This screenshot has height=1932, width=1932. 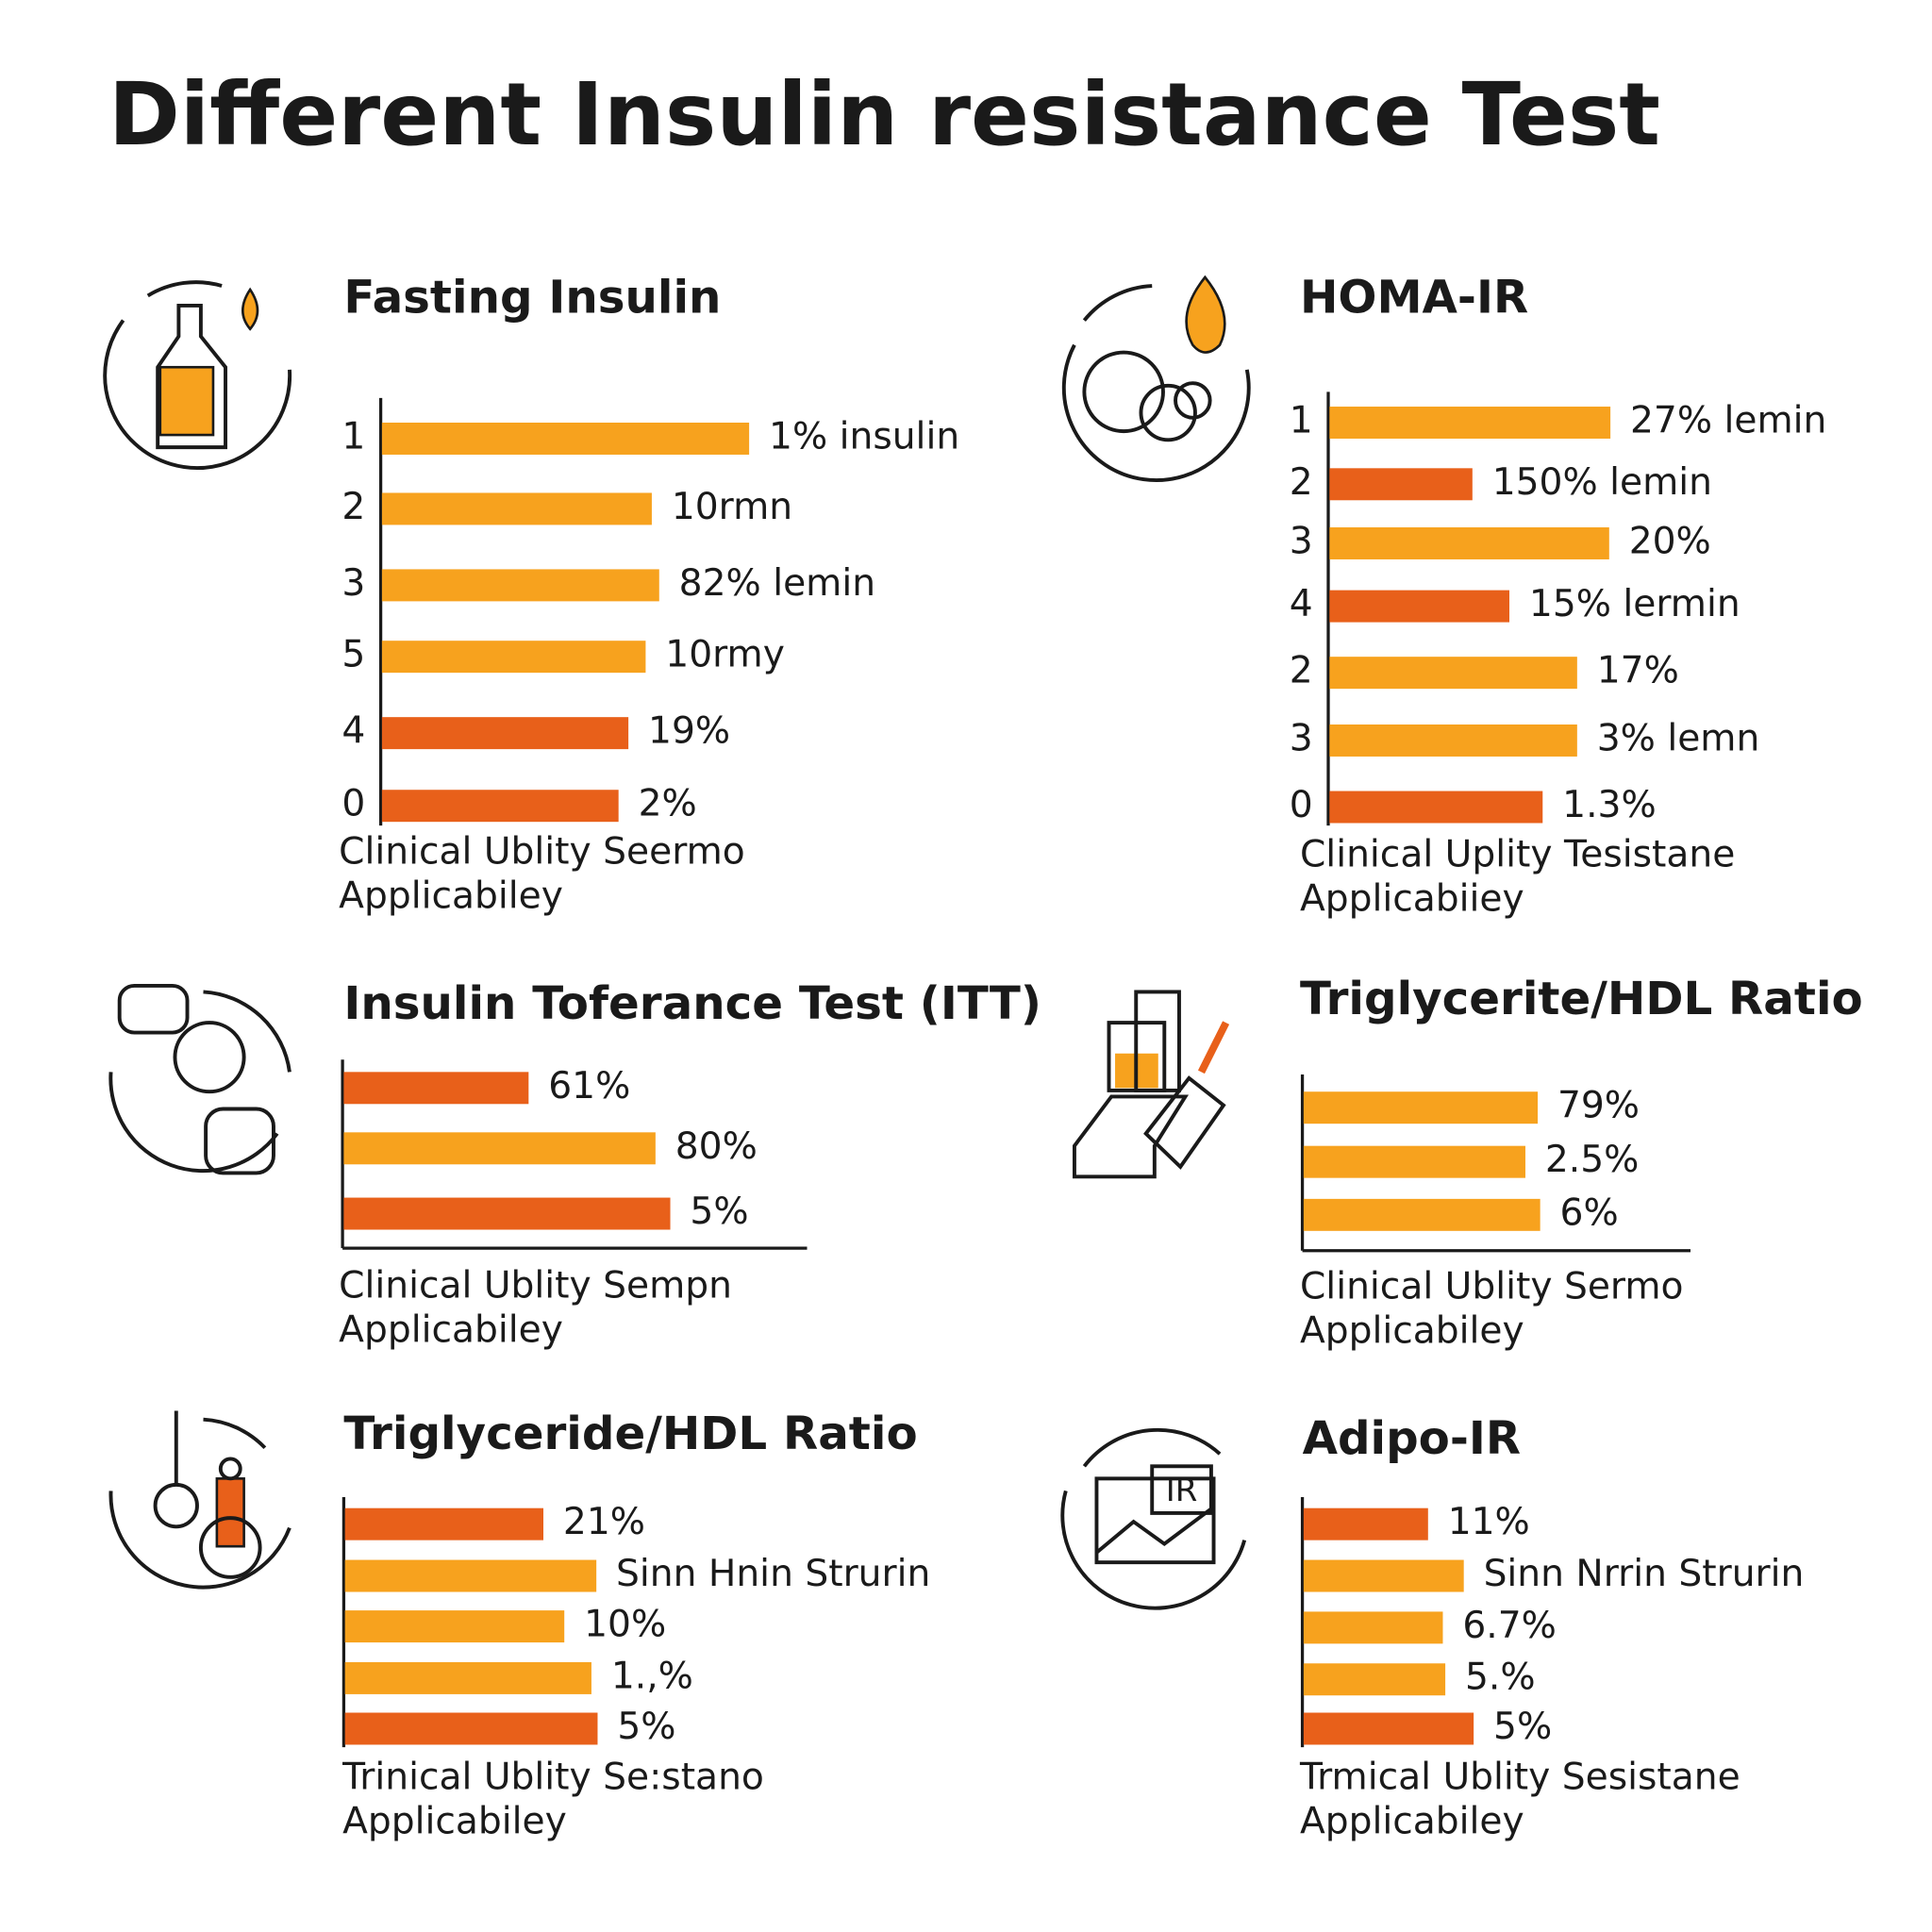 I want to click on bar-label: 1.,%, so click(x=652, y=1676).